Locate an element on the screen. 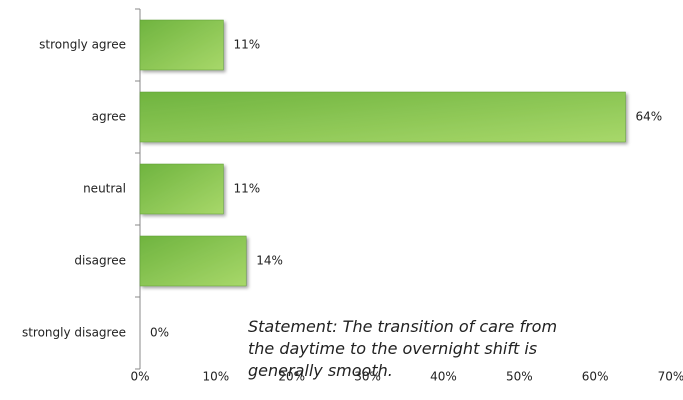  x-tick-label: 60% is located at coordinates (595, 377).